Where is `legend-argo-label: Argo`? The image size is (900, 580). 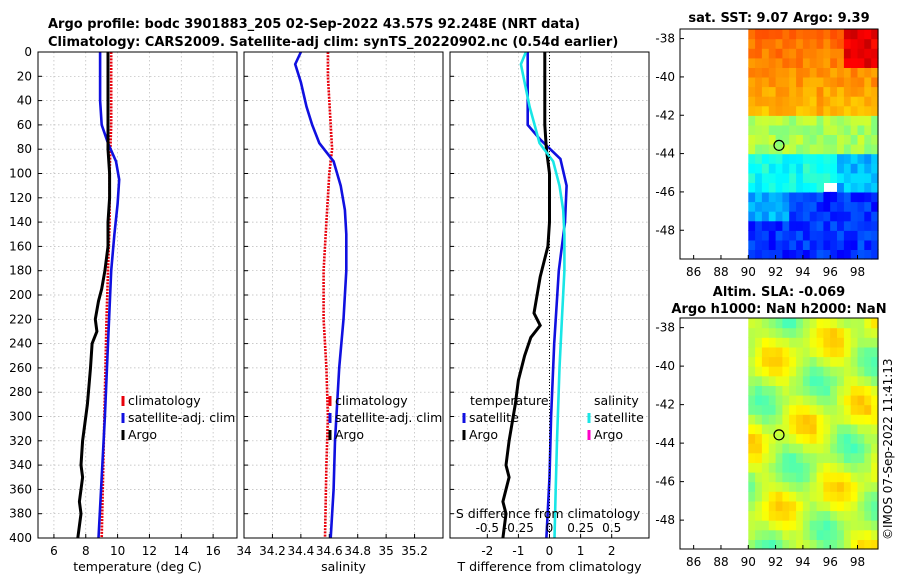 legend-argo-label: Argo is located at coordinates (142, 434).